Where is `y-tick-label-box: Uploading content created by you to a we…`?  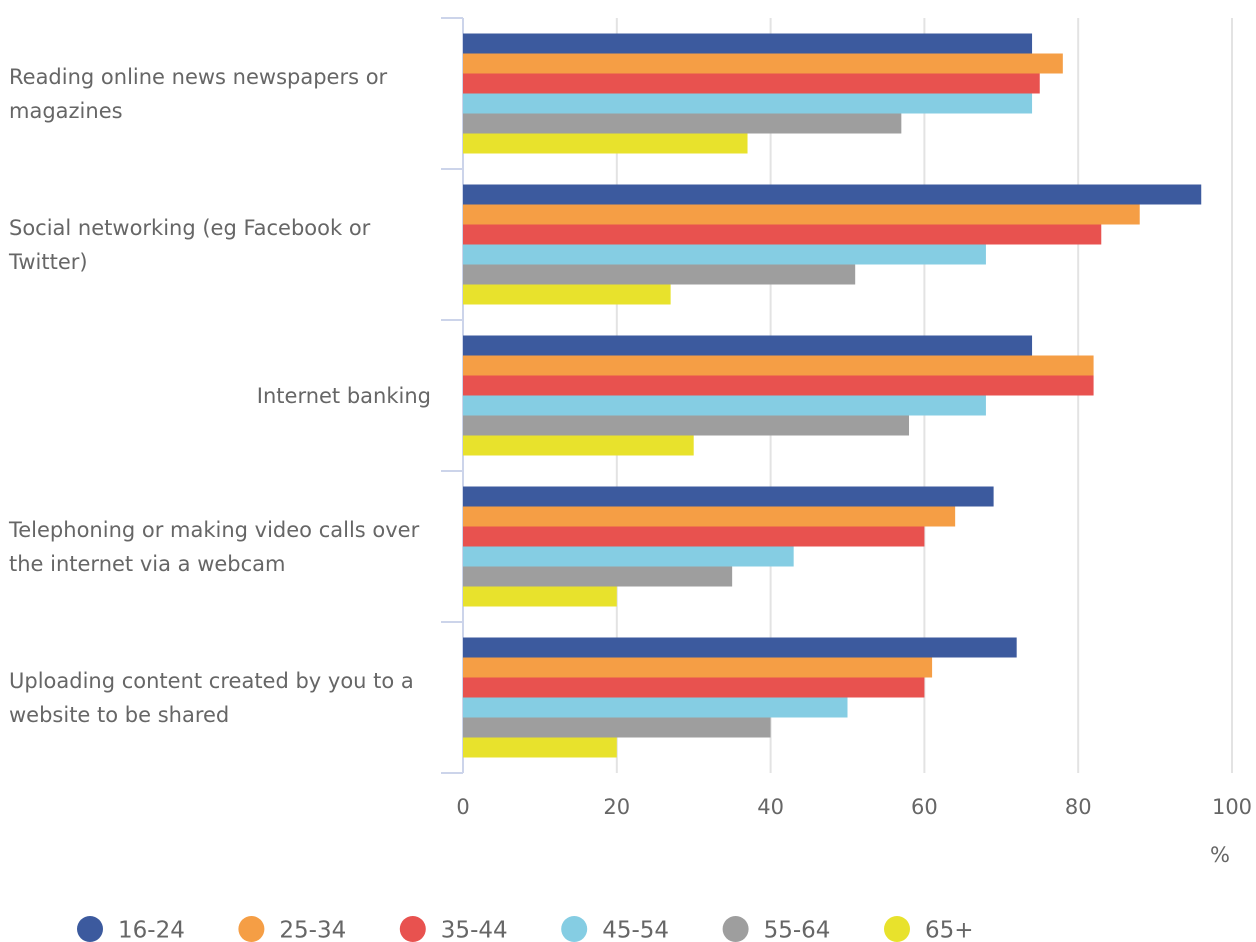 y-tick-label-box: Uploading content created by you to a we… is located at coordinates (220, 698).